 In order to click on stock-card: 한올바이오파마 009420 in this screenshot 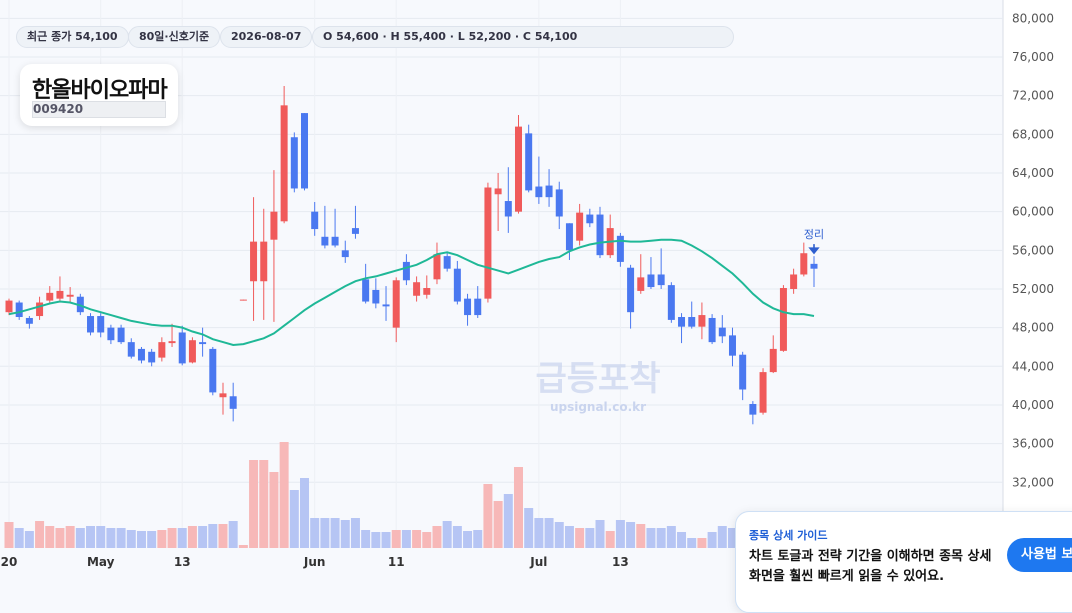, I will do `click(99, 95)`.